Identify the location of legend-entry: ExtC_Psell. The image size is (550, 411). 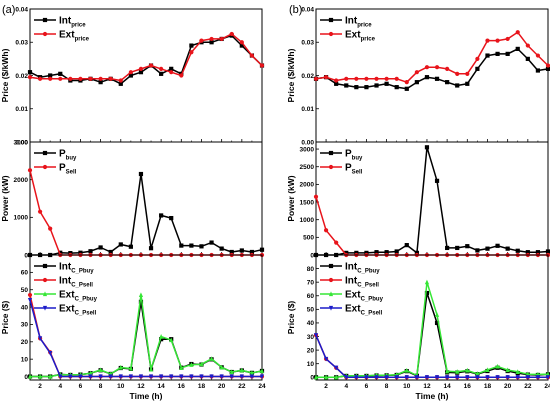
(78, 310).